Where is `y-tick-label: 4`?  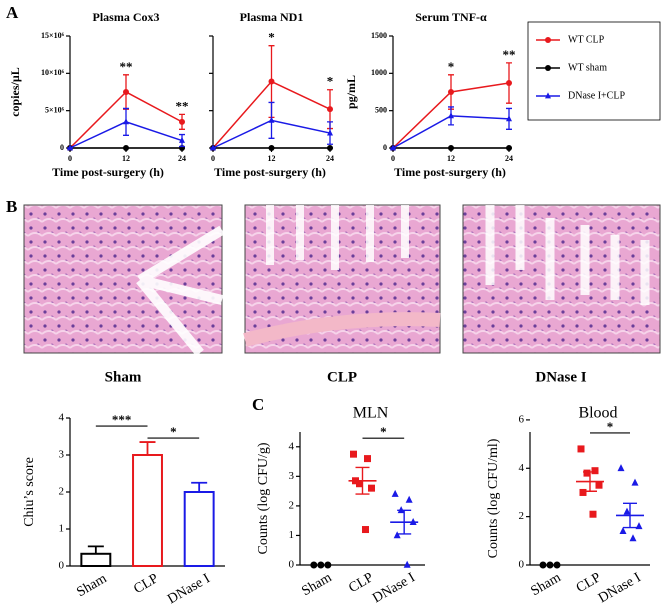 y-tick-label: 4 is located at coordinates (62, 418).